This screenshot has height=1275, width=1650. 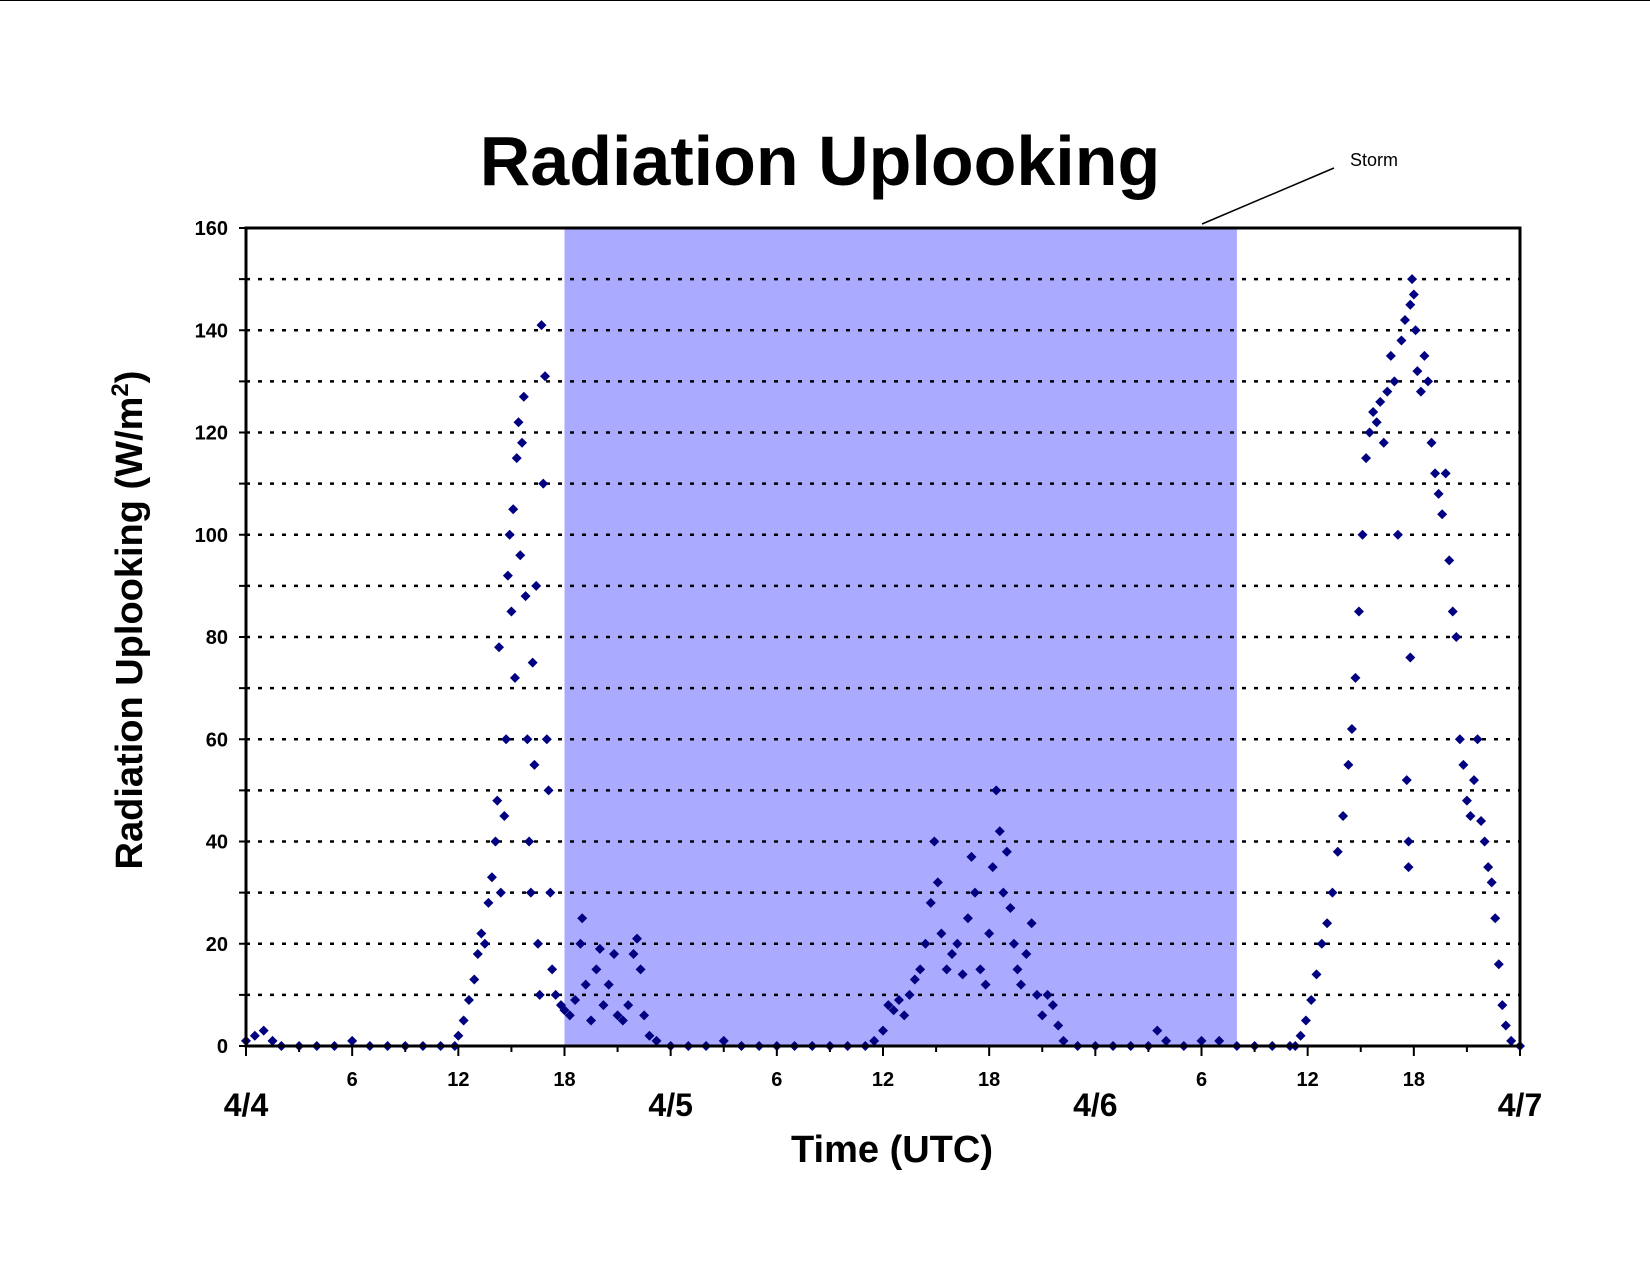 What do you see at coordinates (211, 229) in the screenshot?
I see `y-tick-label: 160` at bounding box center [211, 229].